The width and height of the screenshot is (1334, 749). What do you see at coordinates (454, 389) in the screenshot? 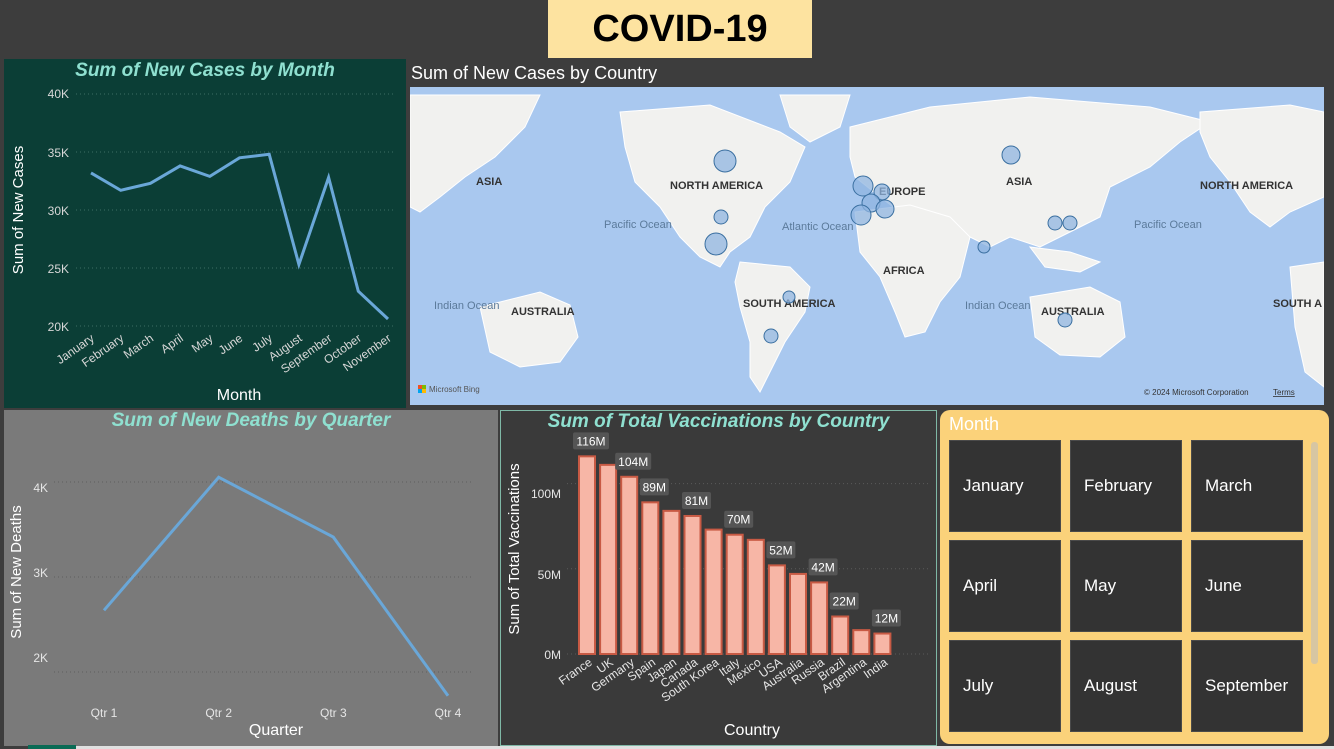
I see `bing-text: Microsoft Bing` at bounding box center [454, 389].